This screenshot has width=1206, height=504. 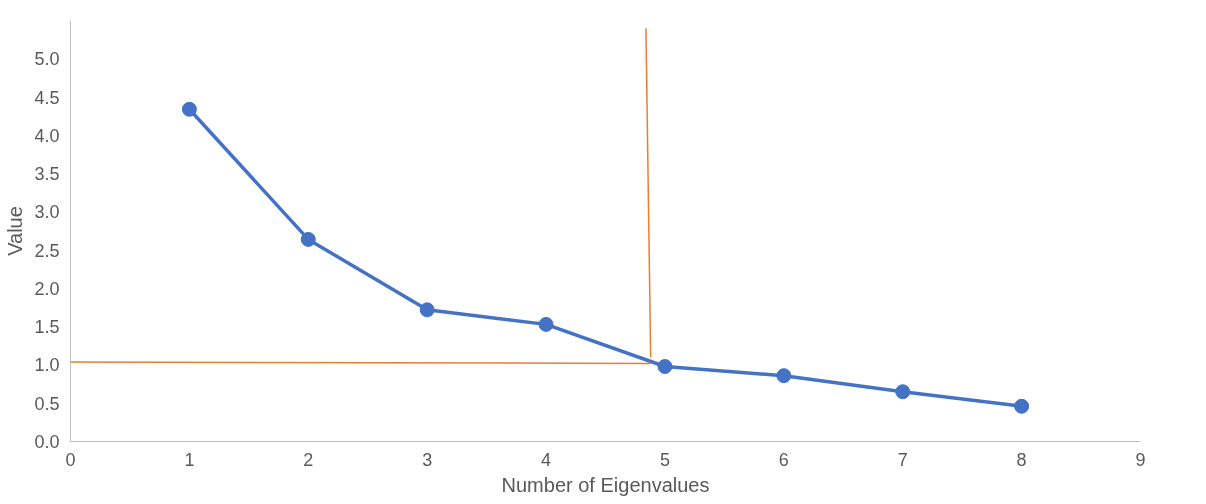 I want to click on y-tick-label: 0.5, so click(x=47, y=403).